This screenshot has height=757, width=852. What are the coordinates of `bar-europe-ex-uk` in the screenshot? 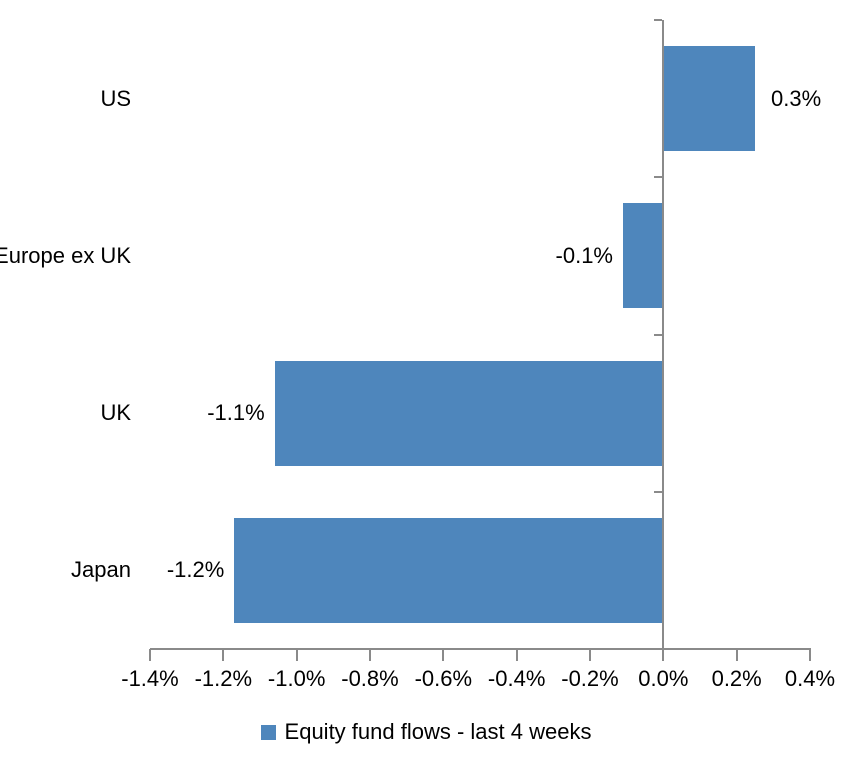 It's located at (643, 256).